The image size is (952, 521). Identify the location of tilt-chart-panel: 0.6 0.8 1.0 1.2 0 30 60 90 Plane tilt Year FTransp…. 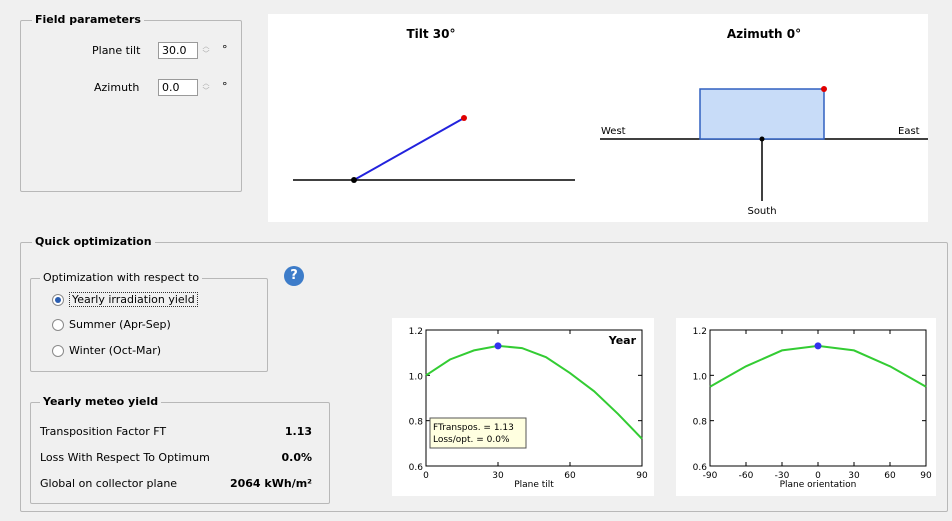
(523, 407).